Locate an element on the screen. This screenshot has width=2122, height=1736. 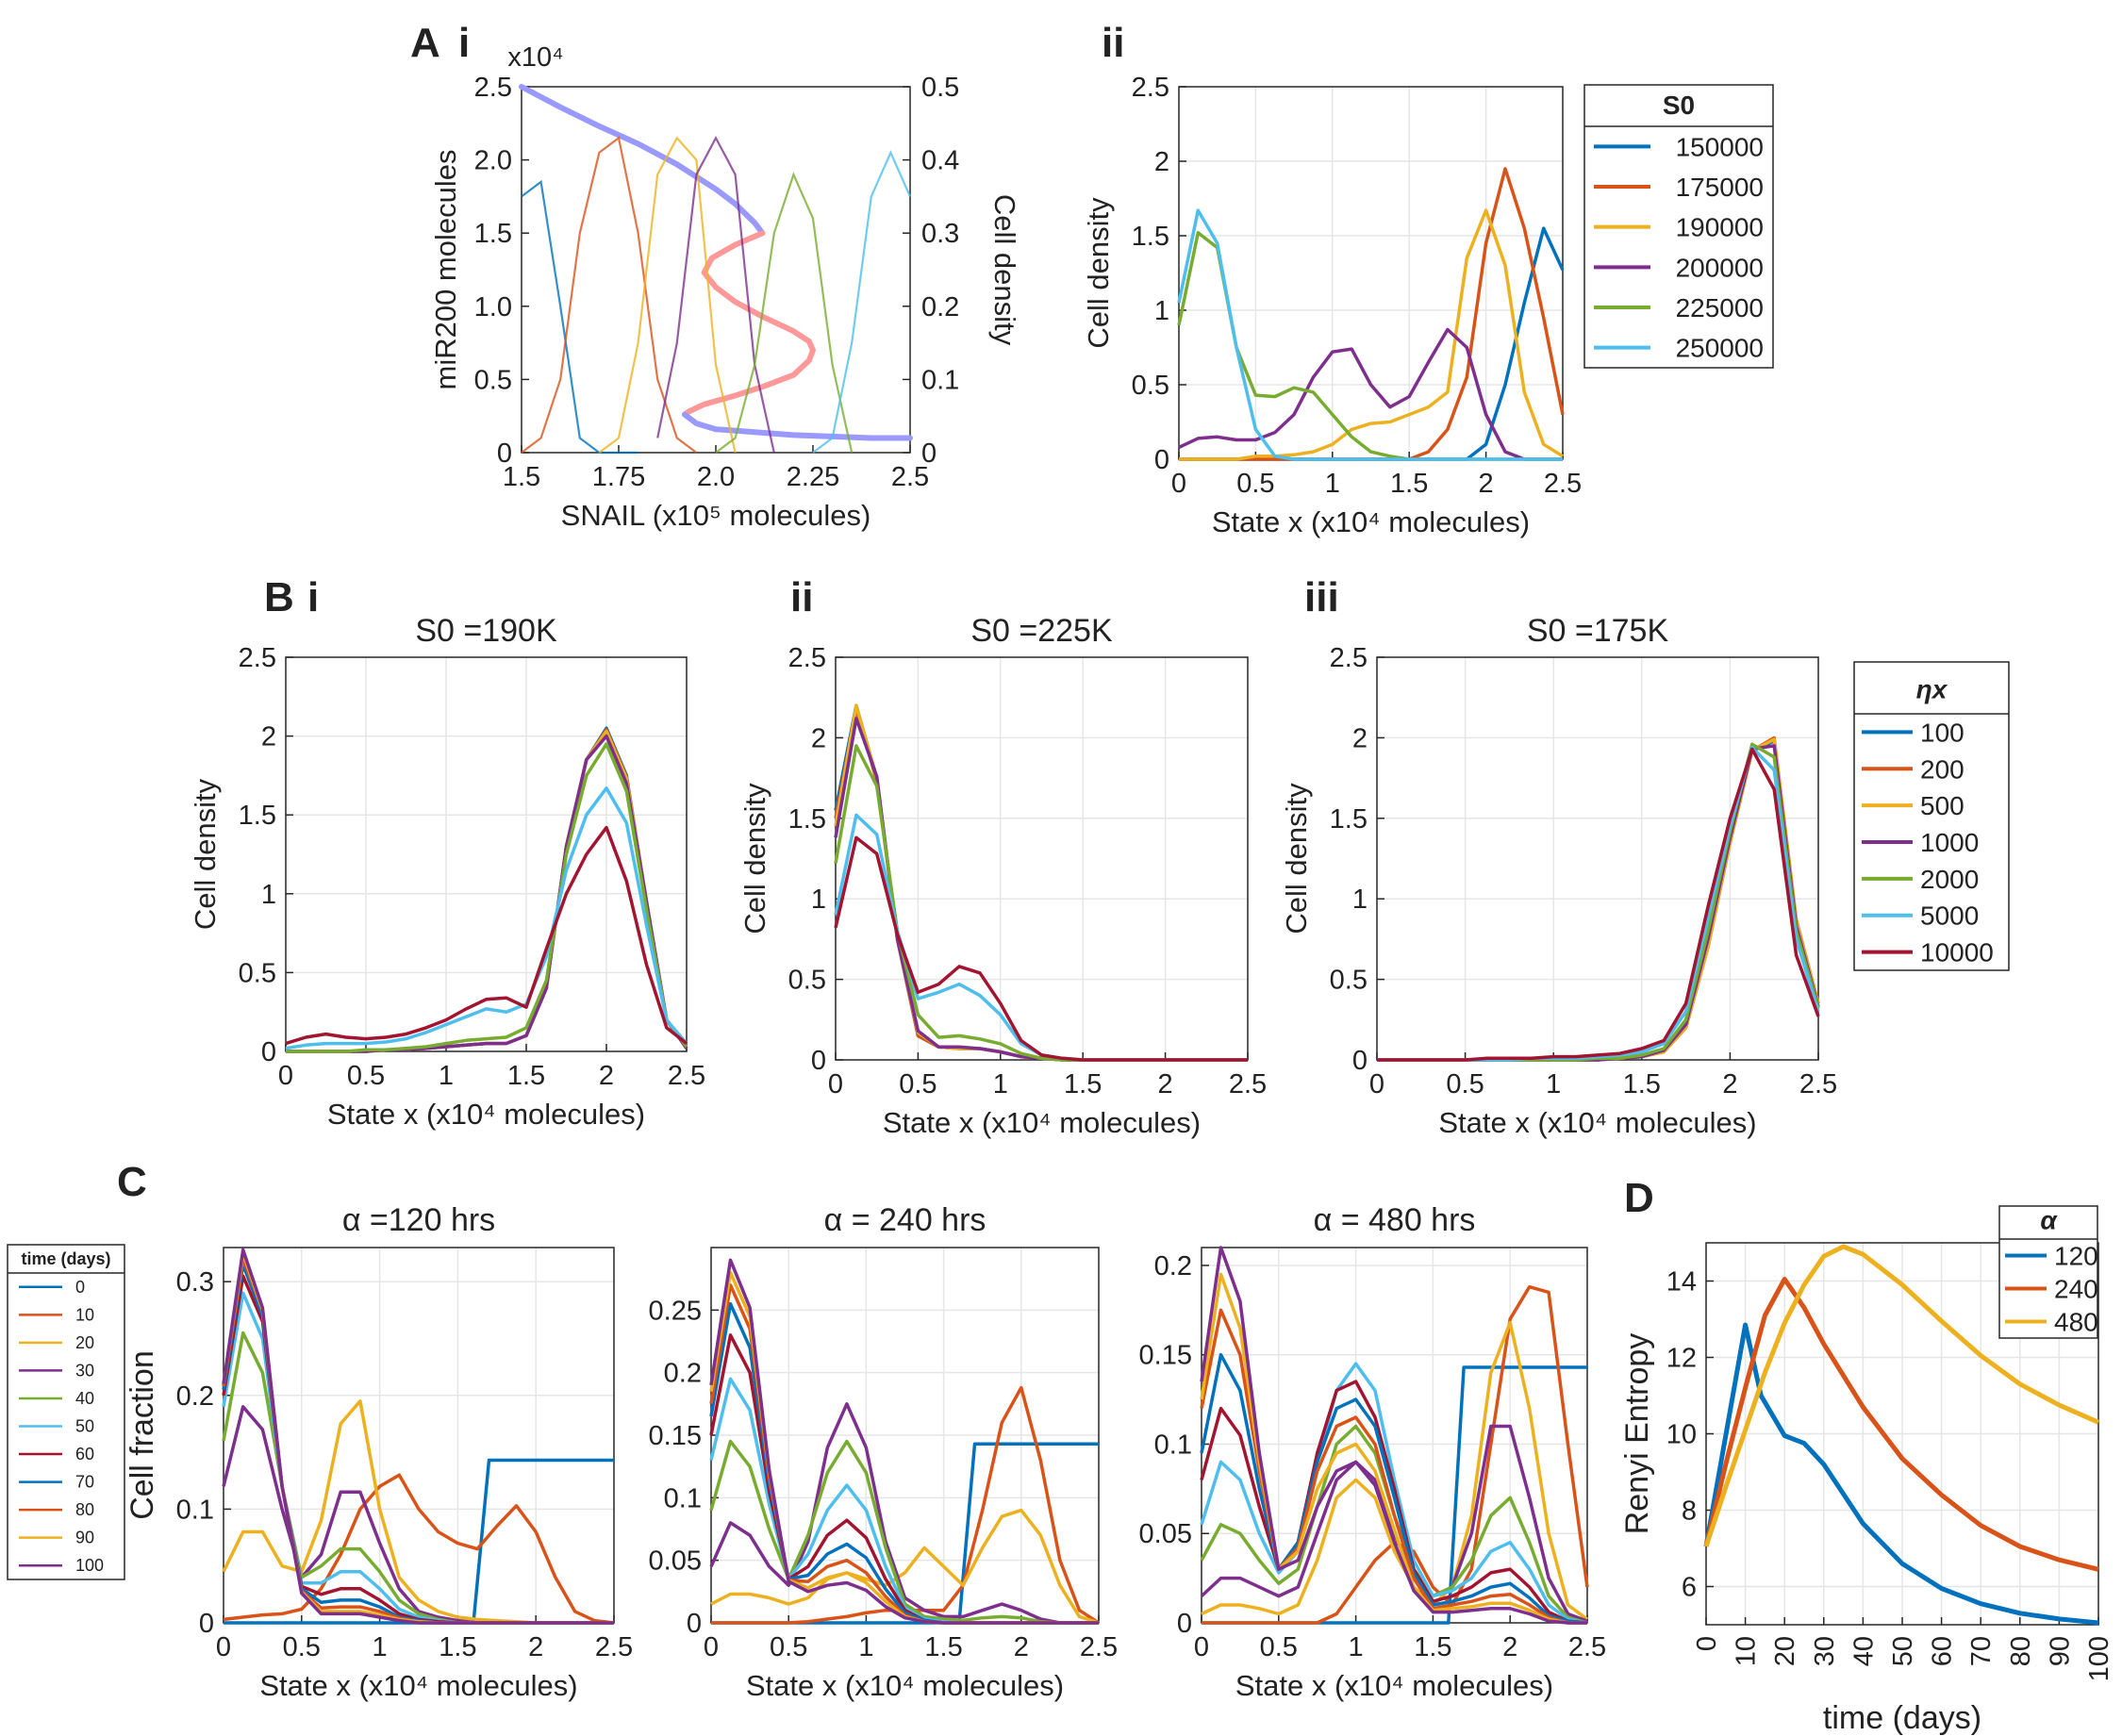
panel-label-a: A is located at coordinates (425, 43).